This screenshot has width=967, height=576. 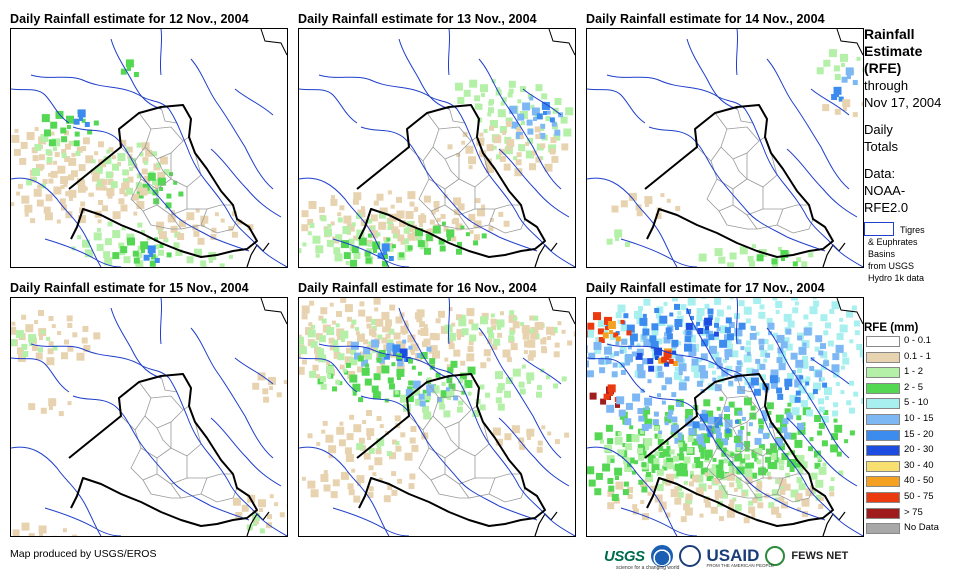 What do you see at coordinates (734, 158) in the screenshot?
I see `rainfall-layer` at bounding box center [734, 158].